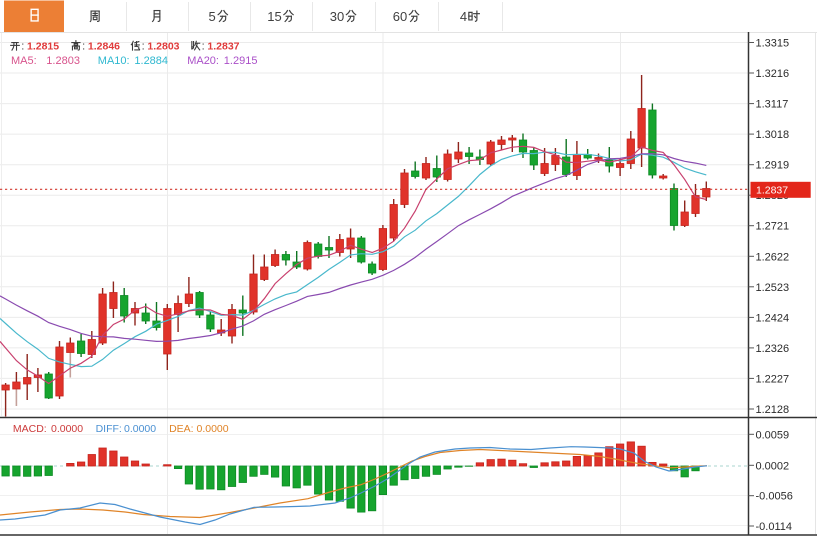  Describe the element at coordinates (151, 61) in the screenshot. I see `svg-text: 1.2884` at that location.